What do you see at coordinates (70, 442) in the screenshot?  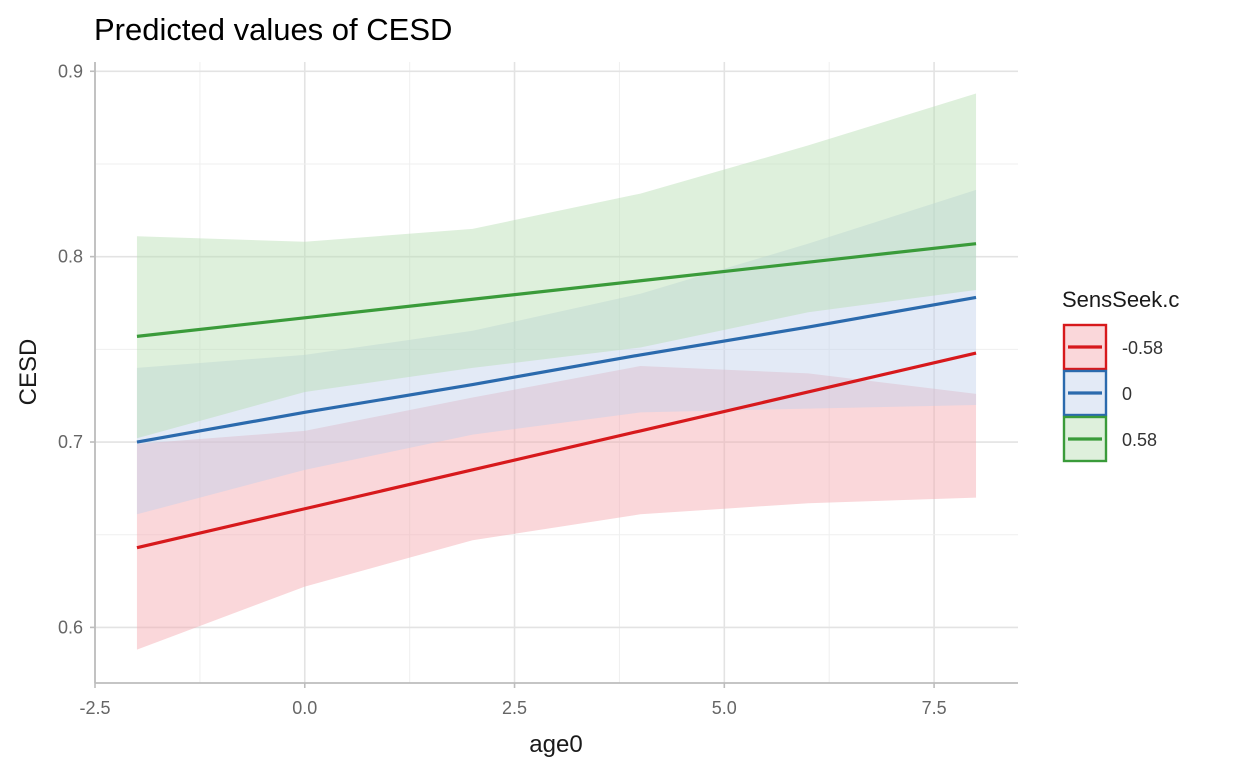 I see `y-tick-label: 0.7` at bounding box center [70, 442].